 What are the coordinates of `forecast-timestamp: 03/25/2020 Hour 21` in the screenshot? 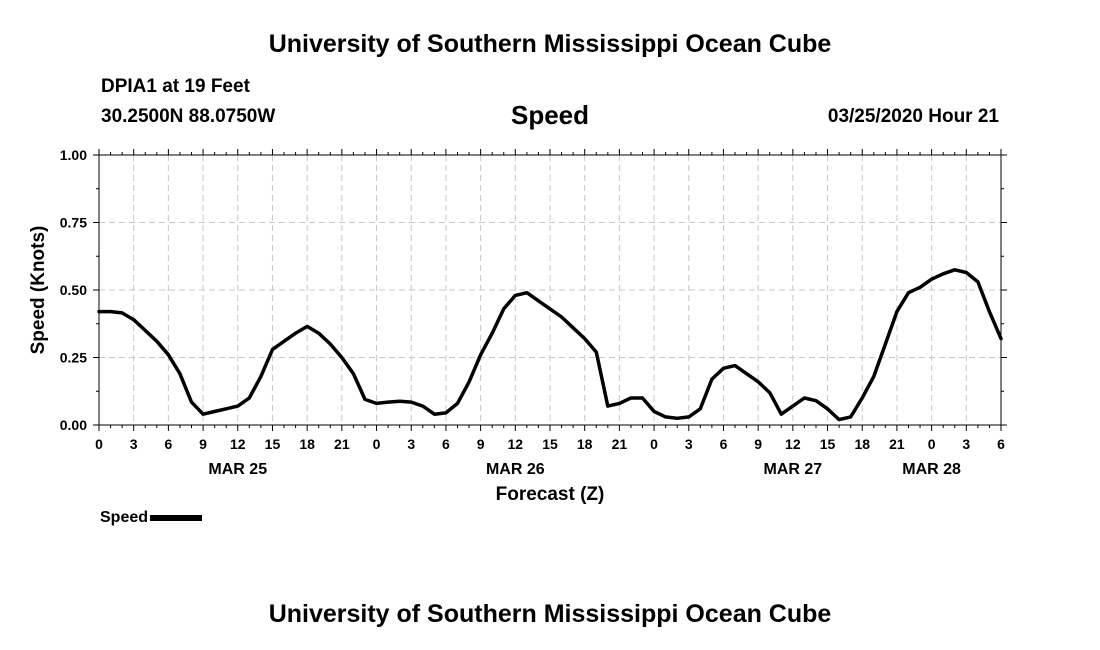 It's located at (913, 116).